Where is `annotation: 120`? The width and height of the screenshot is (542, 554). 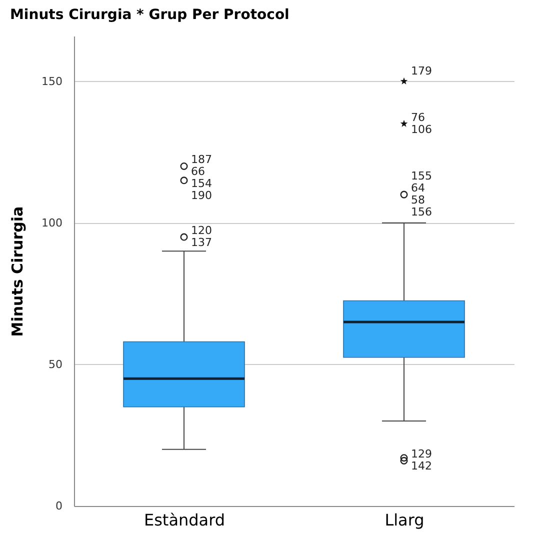 annotation: 120 is located at coordinates (201, 231).